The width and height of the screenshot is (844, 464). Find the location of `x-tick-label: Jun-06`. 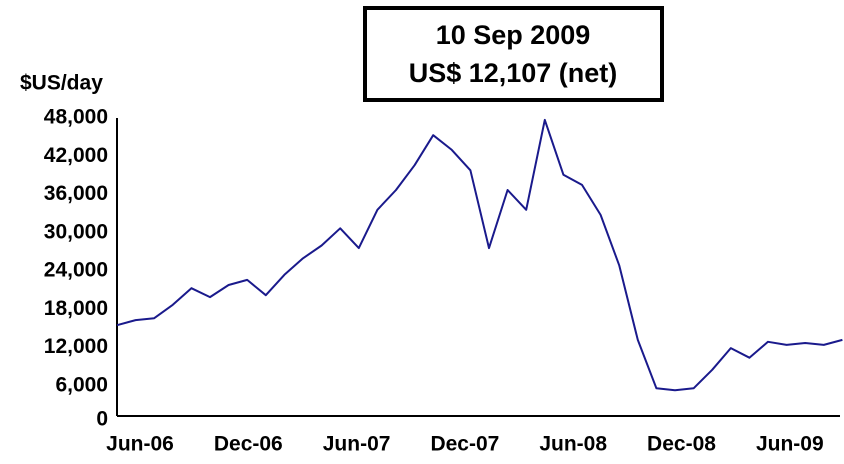

x-tick-label: Jun-06 is located at coordinates (140, 444).